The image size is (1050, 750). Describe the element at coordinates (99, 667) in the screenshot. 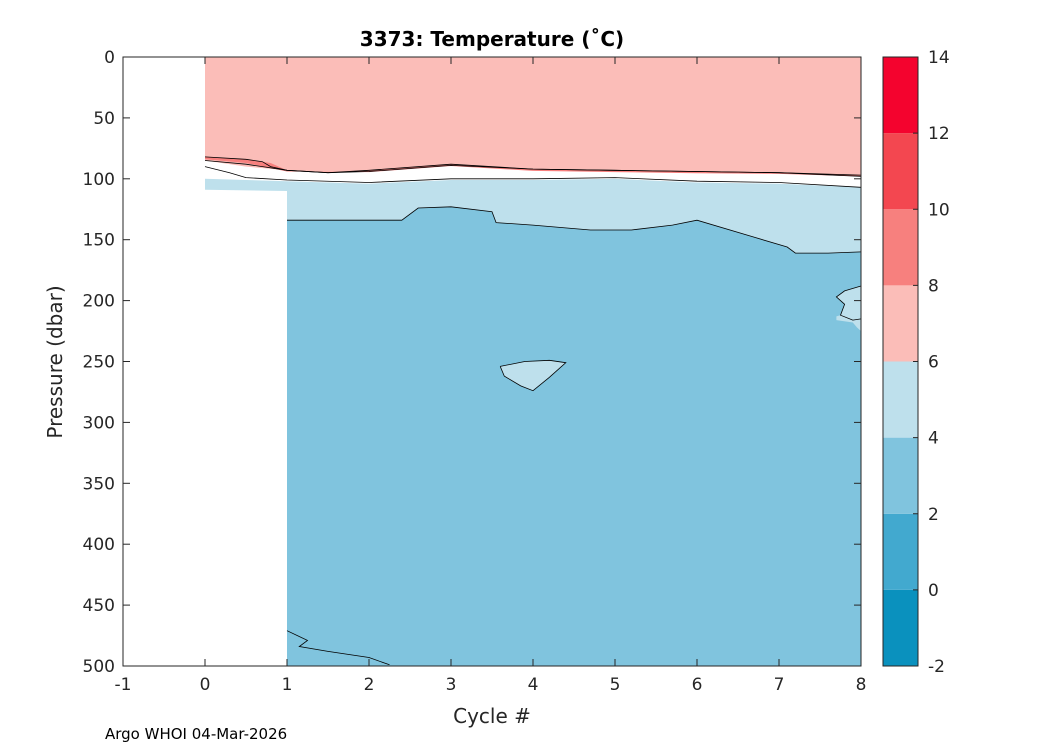

I see `y-tick-label: 500` at that location.